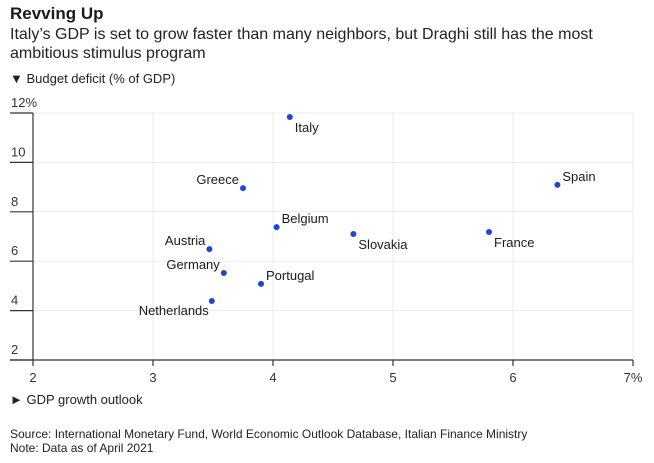 This screenshot has height=463, width=654. What do you see at coordinates (353, 234) in the screenshot?
I see `data-point-slovakia` at bounding box center [353, 234].